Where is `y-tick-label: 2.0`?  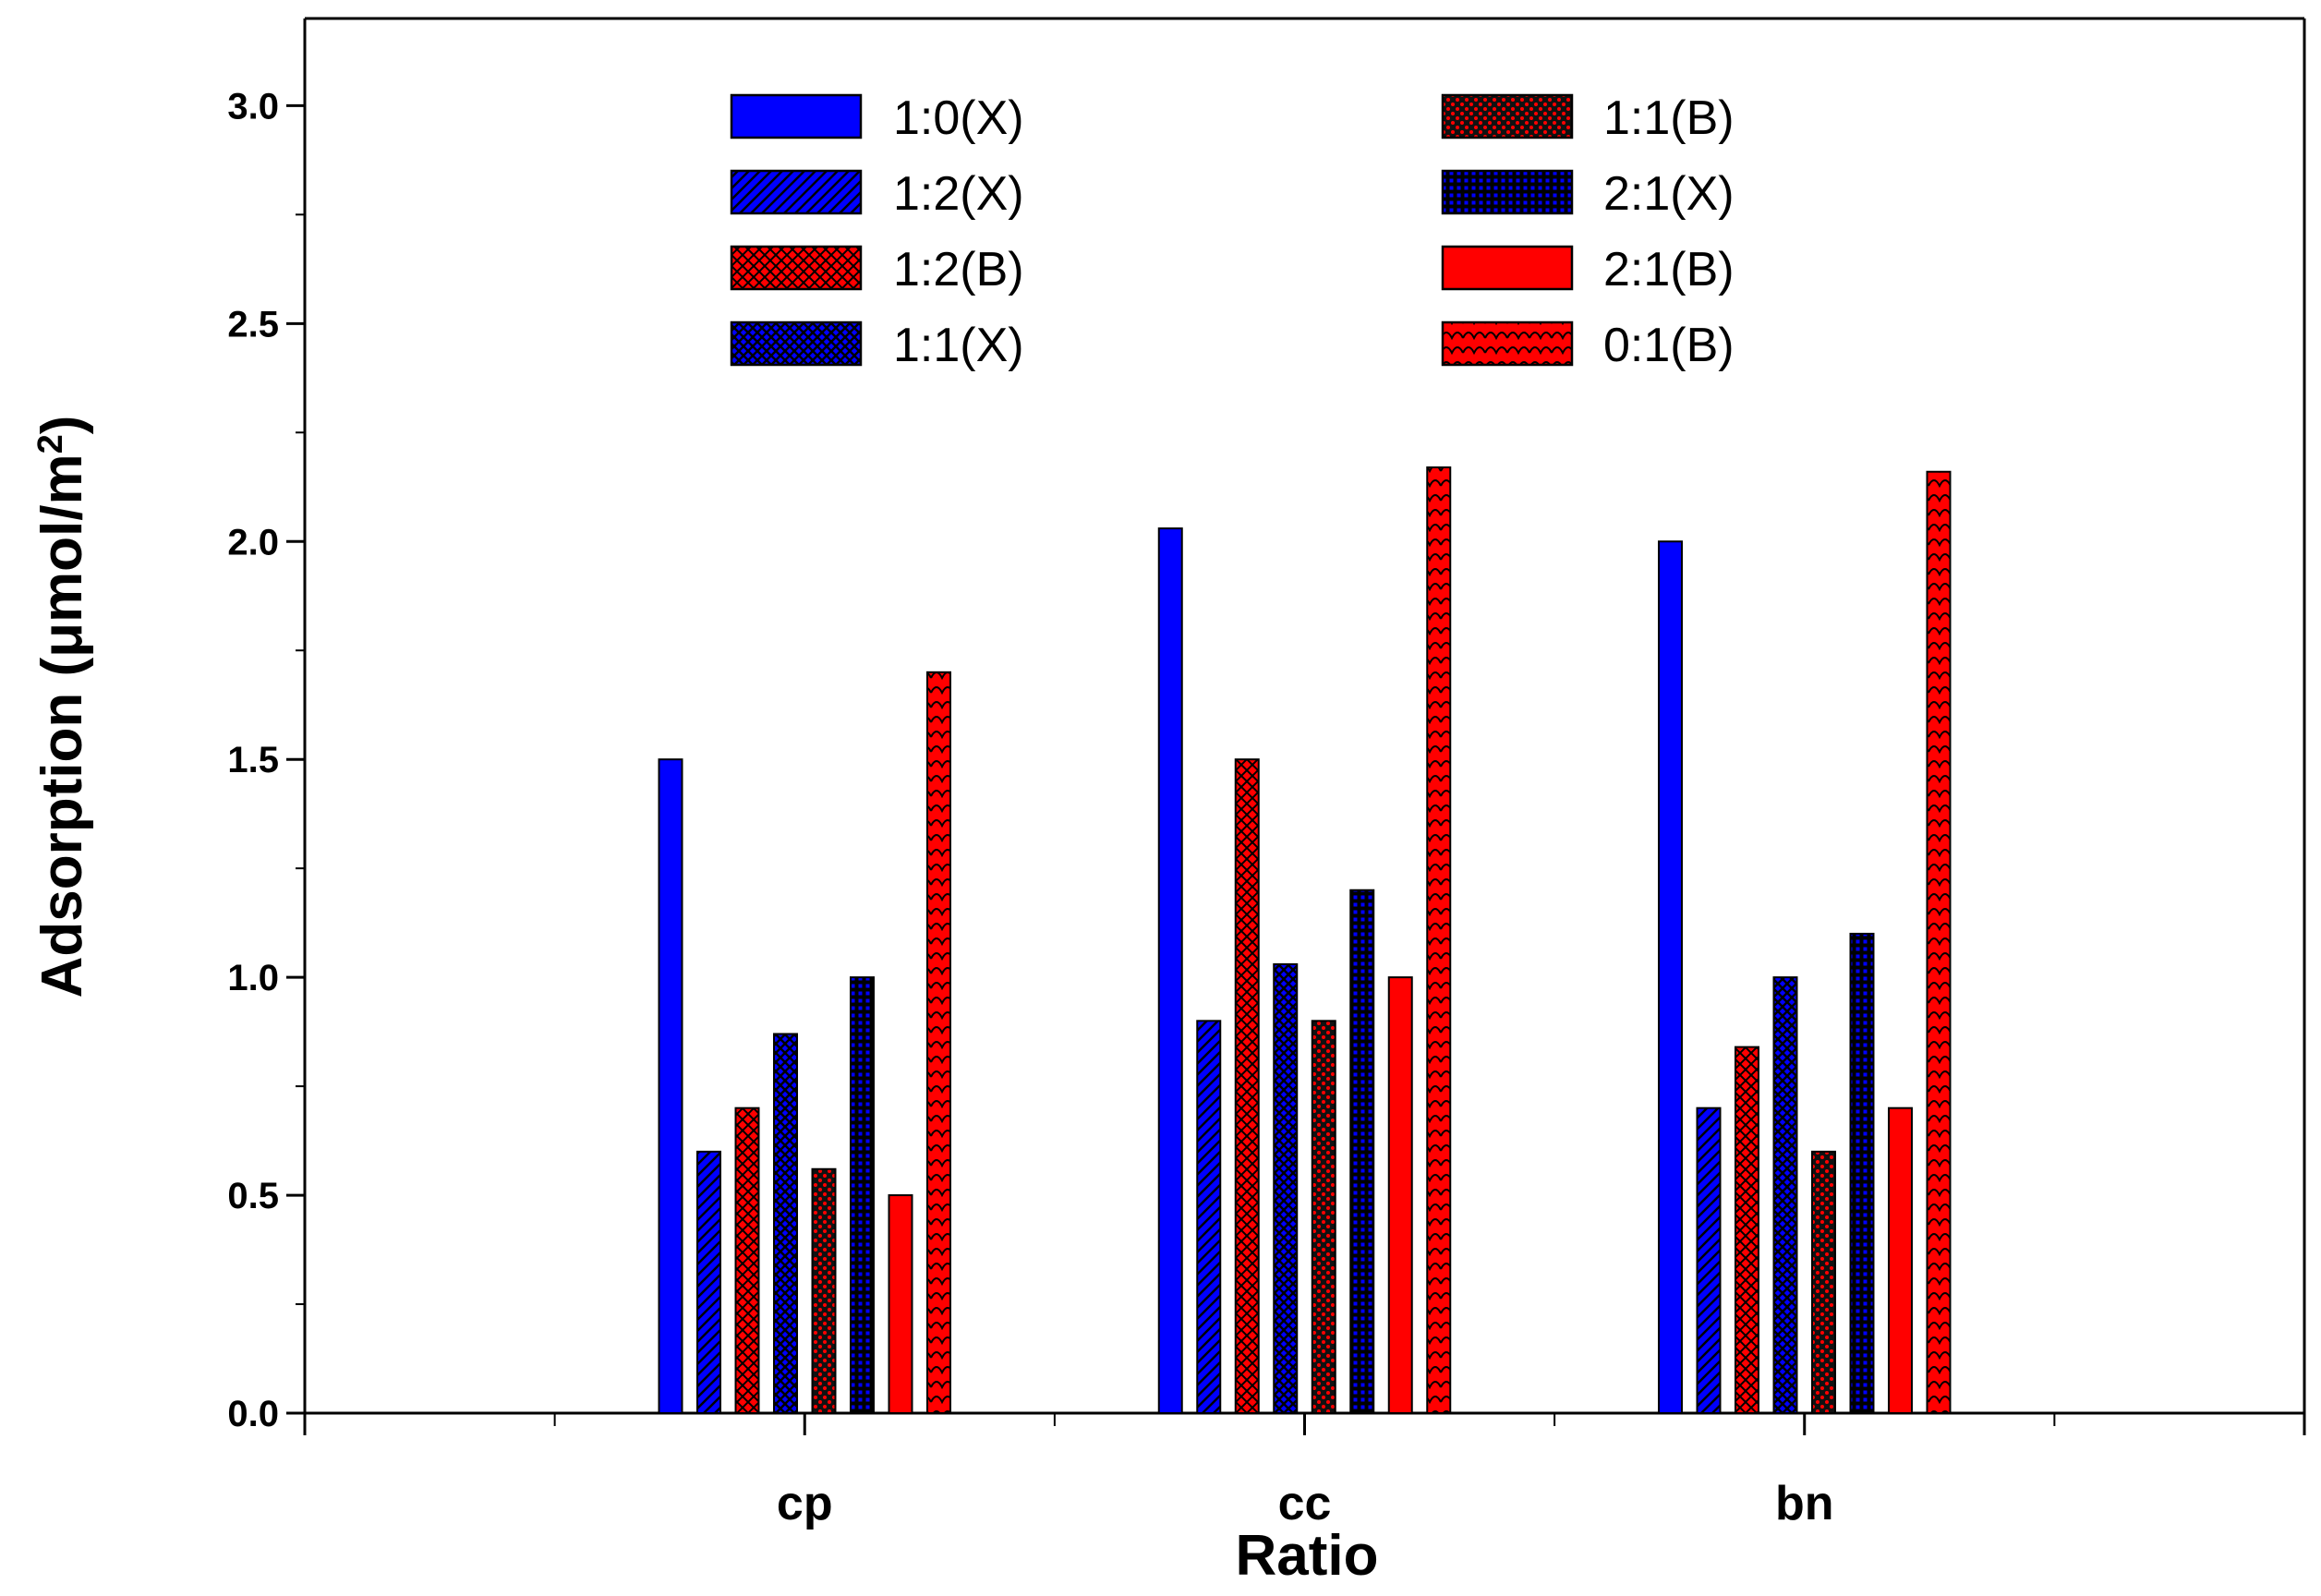 y-tick-label: 2.0 is located at coordinates (253, 542).